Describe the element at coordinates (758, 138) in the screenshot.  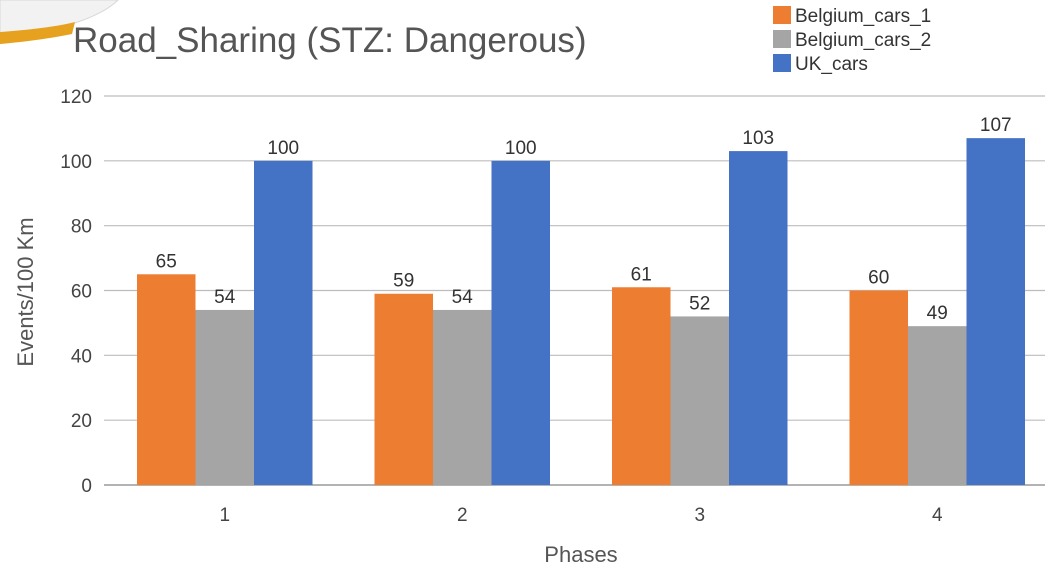
I see `data-label: 103` at that location.